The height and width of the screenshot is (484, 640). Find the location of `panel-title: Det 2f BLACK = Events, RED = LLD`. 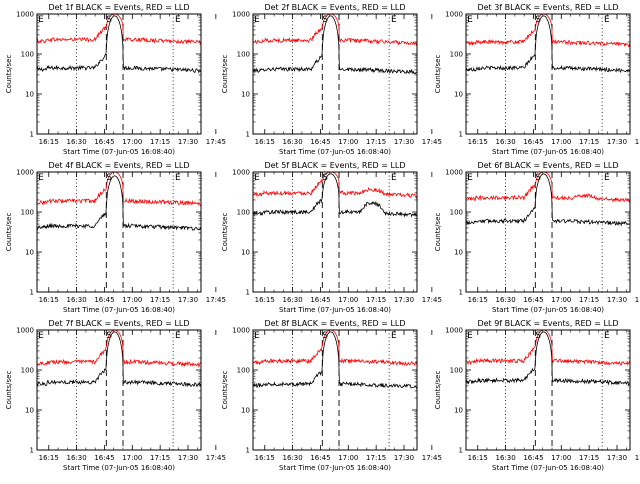

panel-title: Det 2f BLACK = Events, RED = LLD is located at coordinates (334, 7).